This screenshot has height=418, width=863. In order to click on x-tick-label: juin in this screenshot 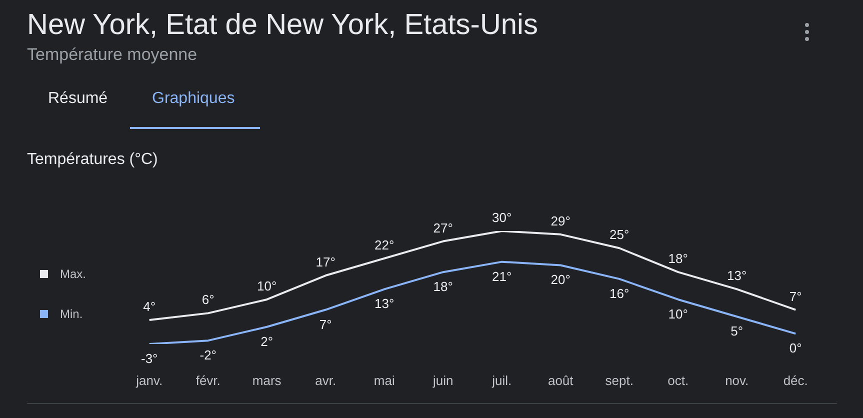, I will do `click(443, 380)`.